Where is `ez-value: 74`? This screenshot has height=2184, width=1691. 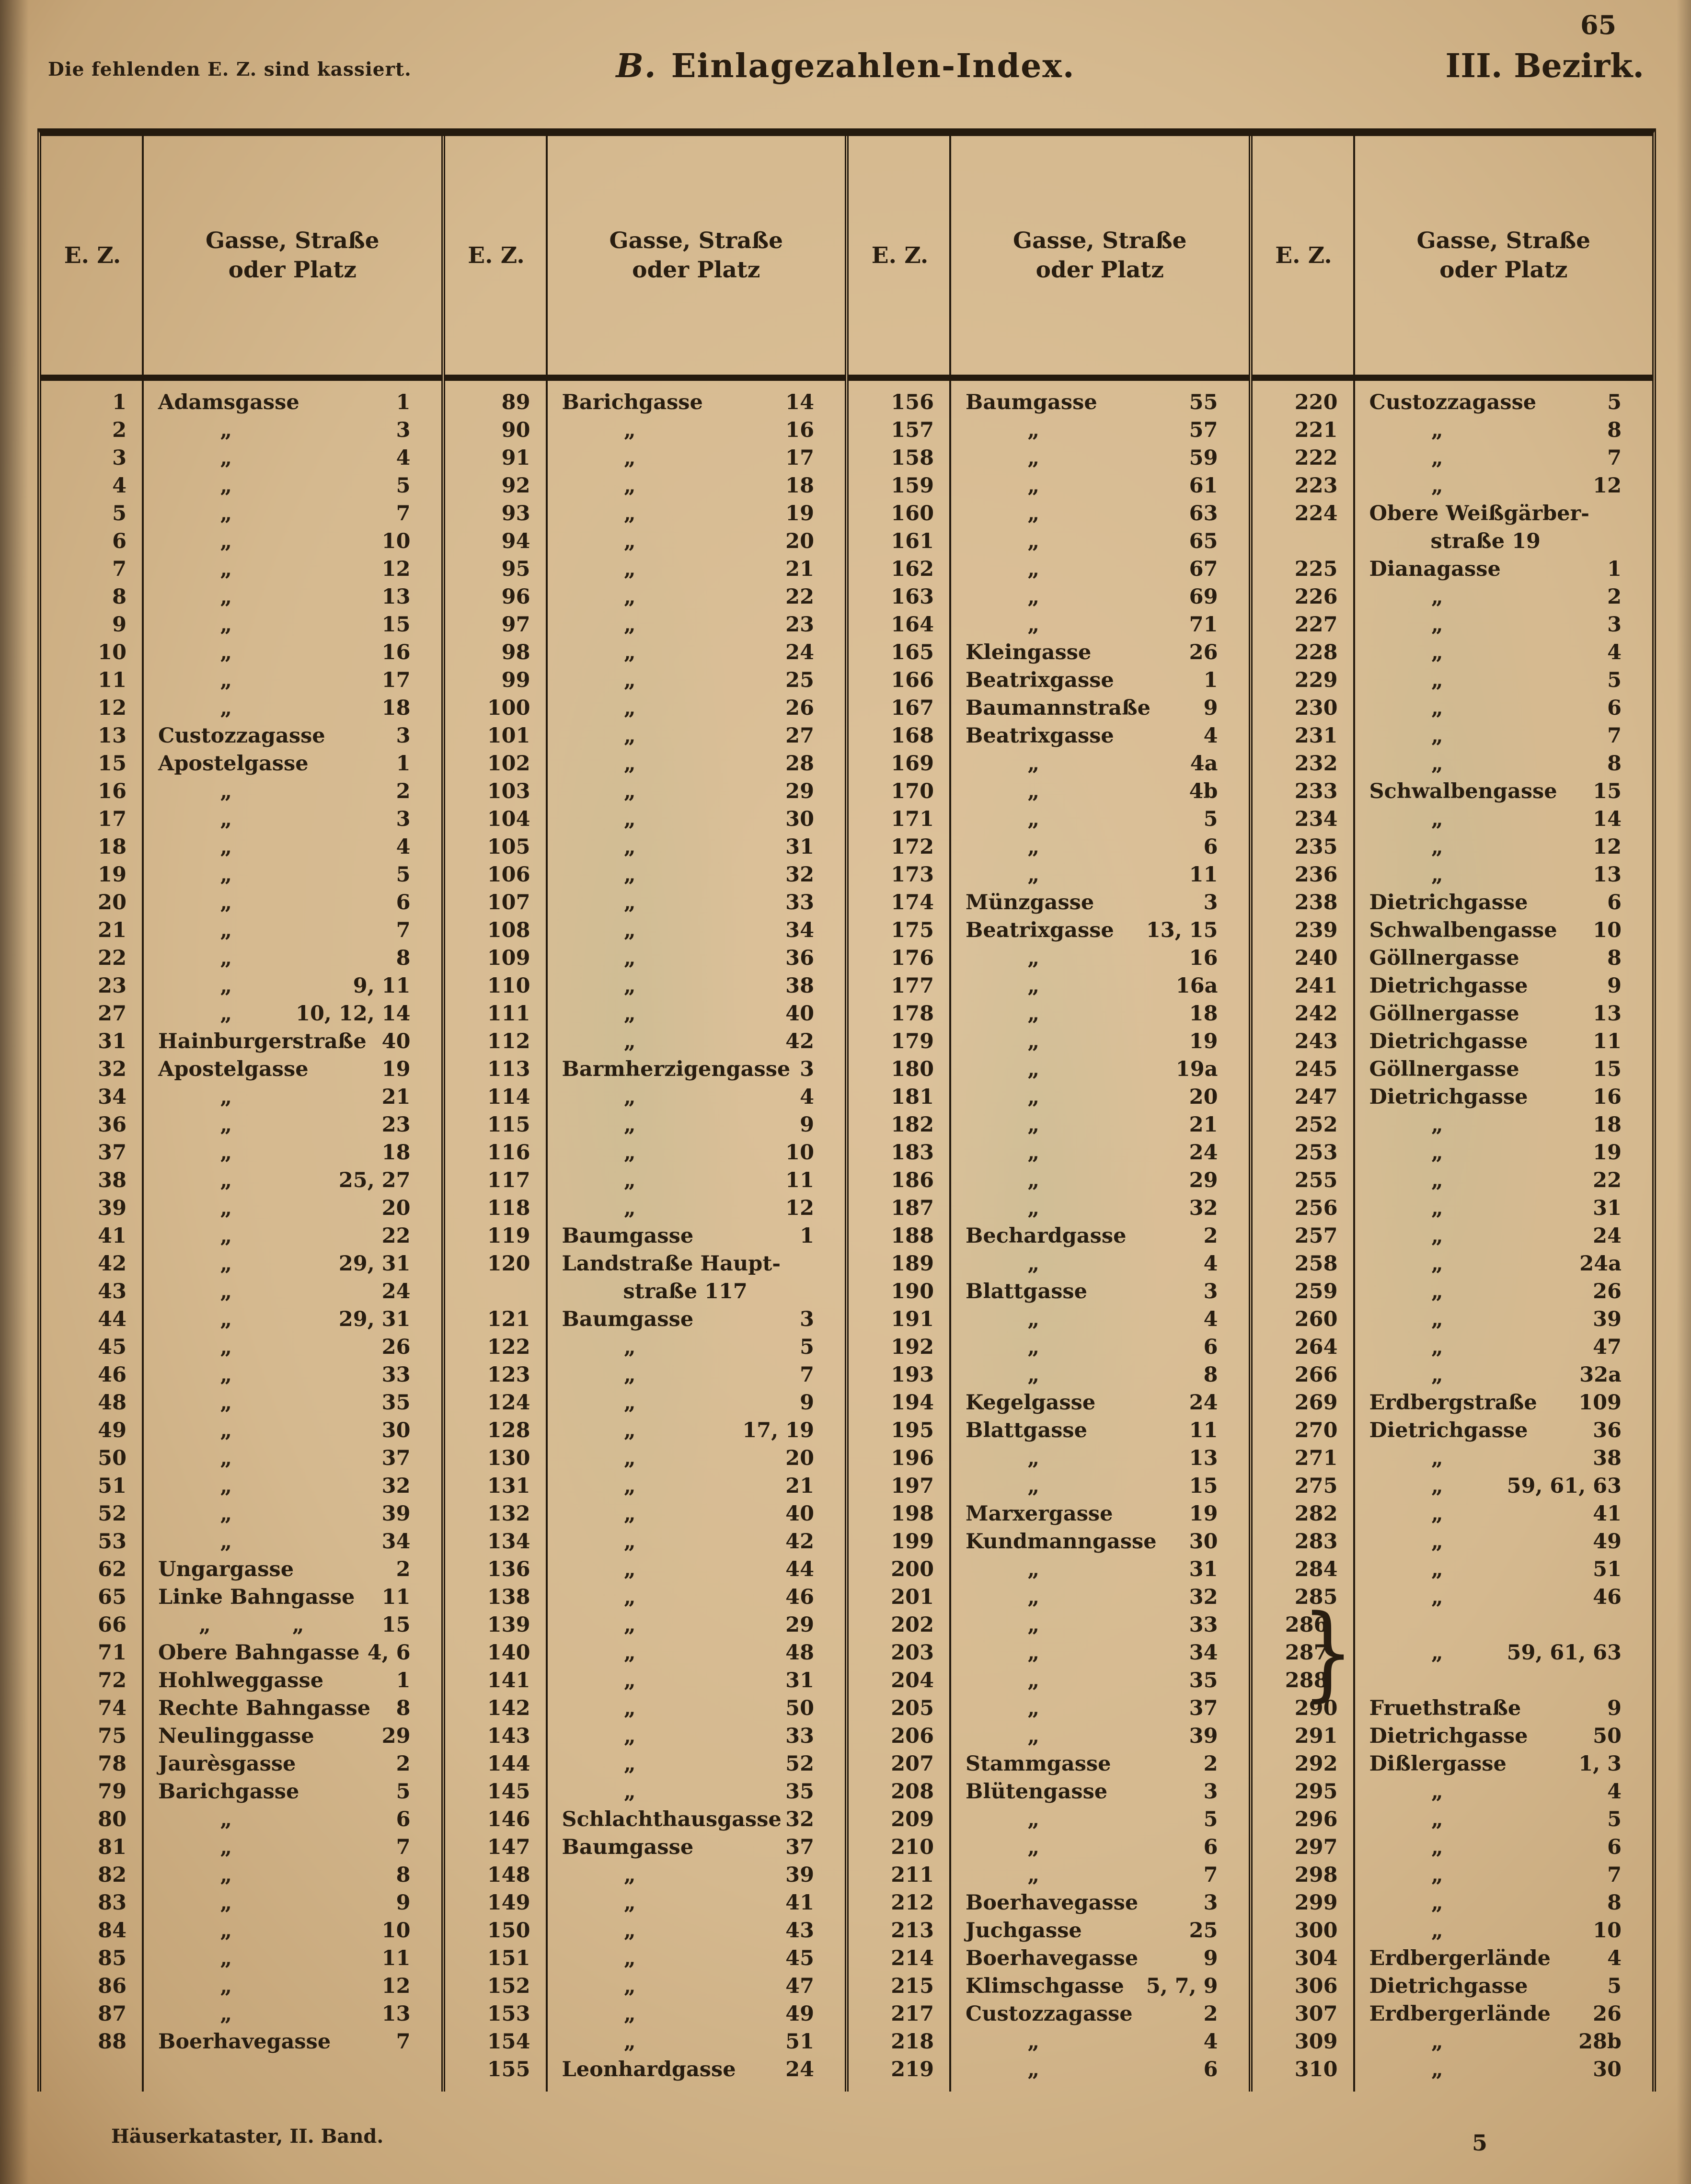
ez-value: 74 is located at coordinates (113, 1708).